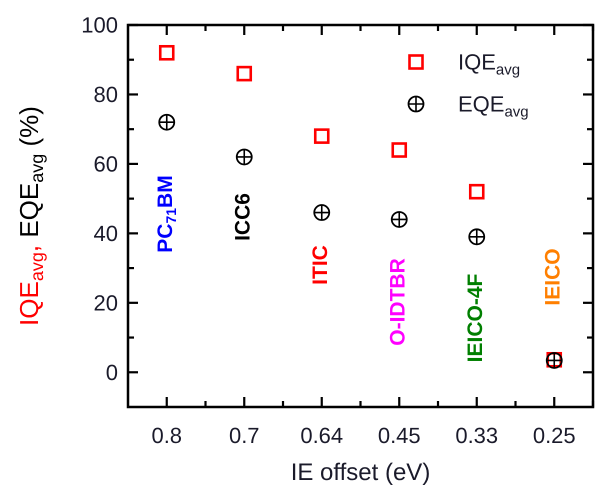 The width and height of the screenshot is (596, 492). What do you see at coordinates (106, 164) in the screenshot?
I see `y-tick-label: 60` at bounding box center [106, 164].